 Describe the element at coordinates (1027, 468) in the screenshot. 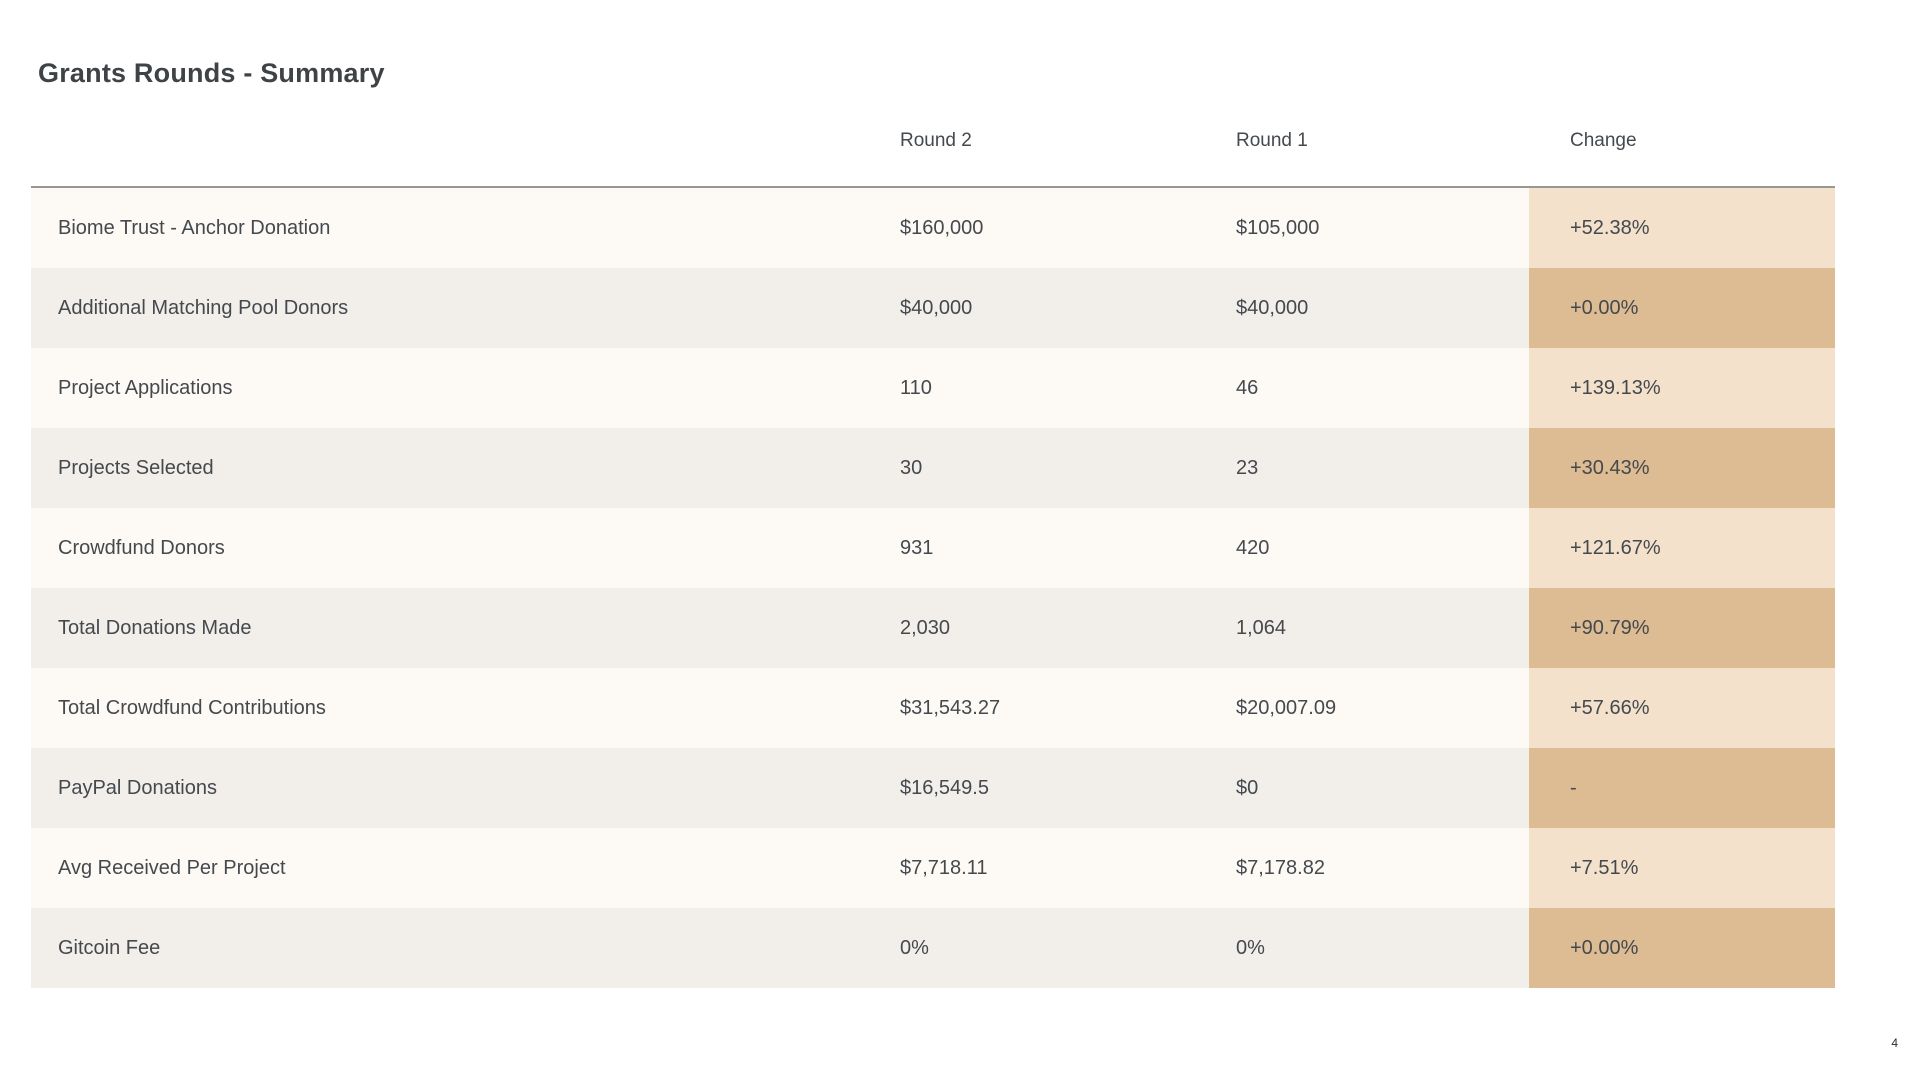

I see `row-round2: 30` at that location.